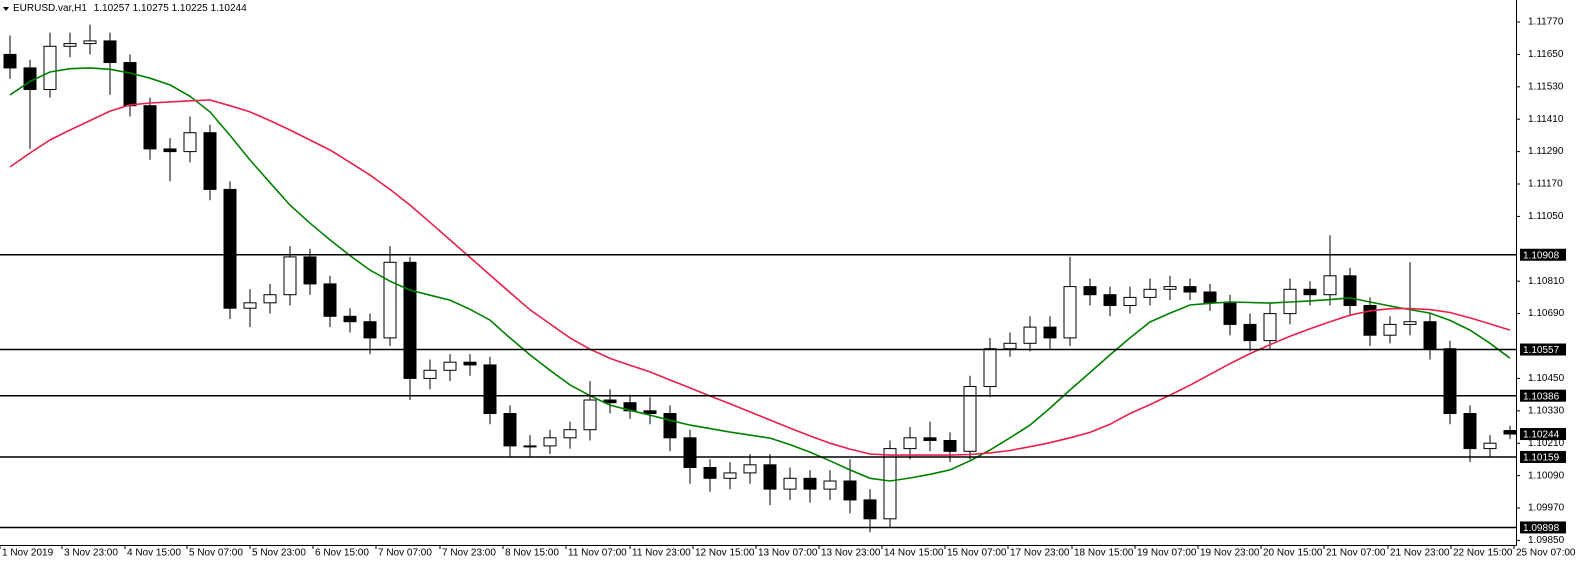 The height and width of the screenshot is (571, 1592). Describe the element at coordinates (1356, 553) in the screenshot. I see `x-tick-label: 21 Nov 07:00` at that location.